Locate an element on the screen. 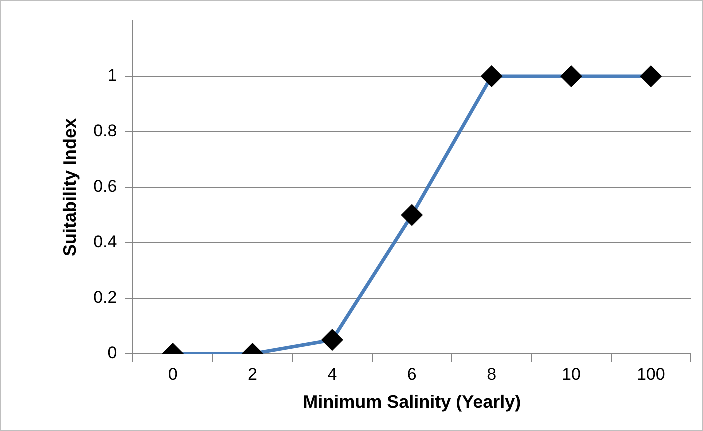 The image size is (703, 431). y-tick-label: 0.4 is located at coordinates (106, 242).